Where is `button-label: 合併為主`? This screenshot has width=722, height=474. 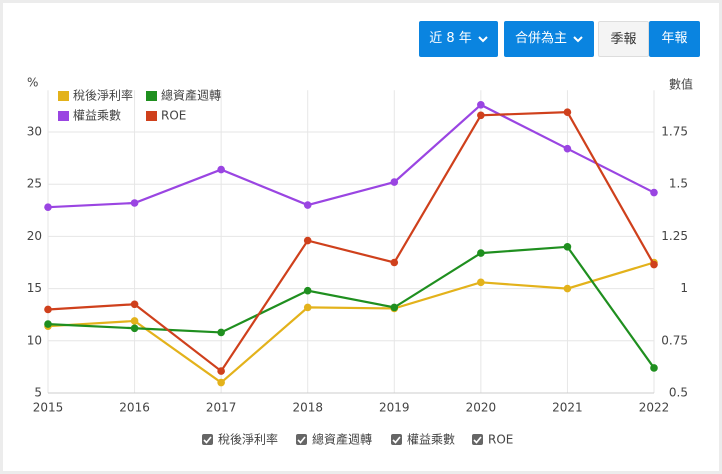
button-label: 合併為主 is located at coordinates (540, 38).